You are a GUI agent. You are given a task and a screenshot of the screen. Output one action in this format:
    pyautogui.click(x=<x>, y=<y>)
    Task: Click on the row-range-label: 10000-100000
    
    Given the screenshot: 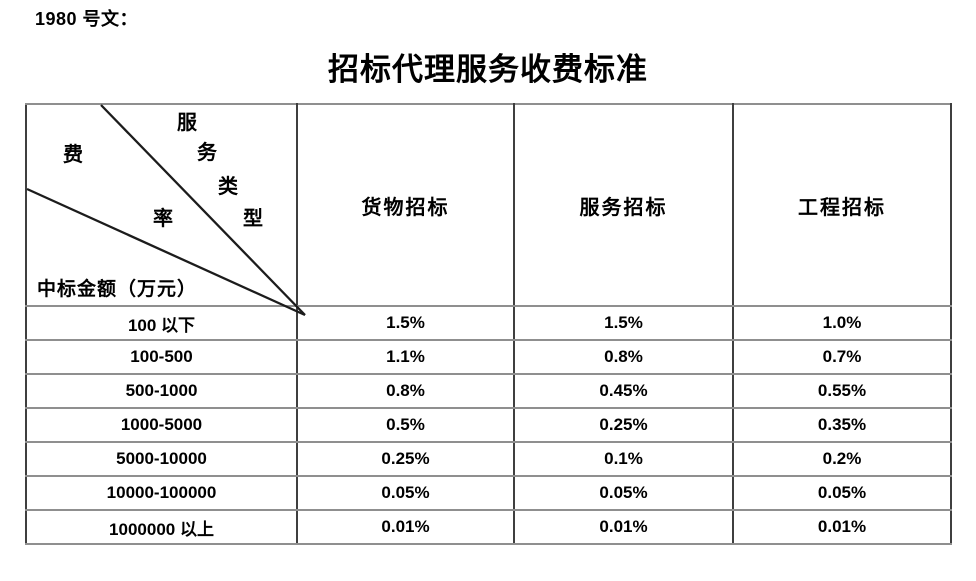 What is the action you would take?
    pyautogui.click(x=161, y=493)
    